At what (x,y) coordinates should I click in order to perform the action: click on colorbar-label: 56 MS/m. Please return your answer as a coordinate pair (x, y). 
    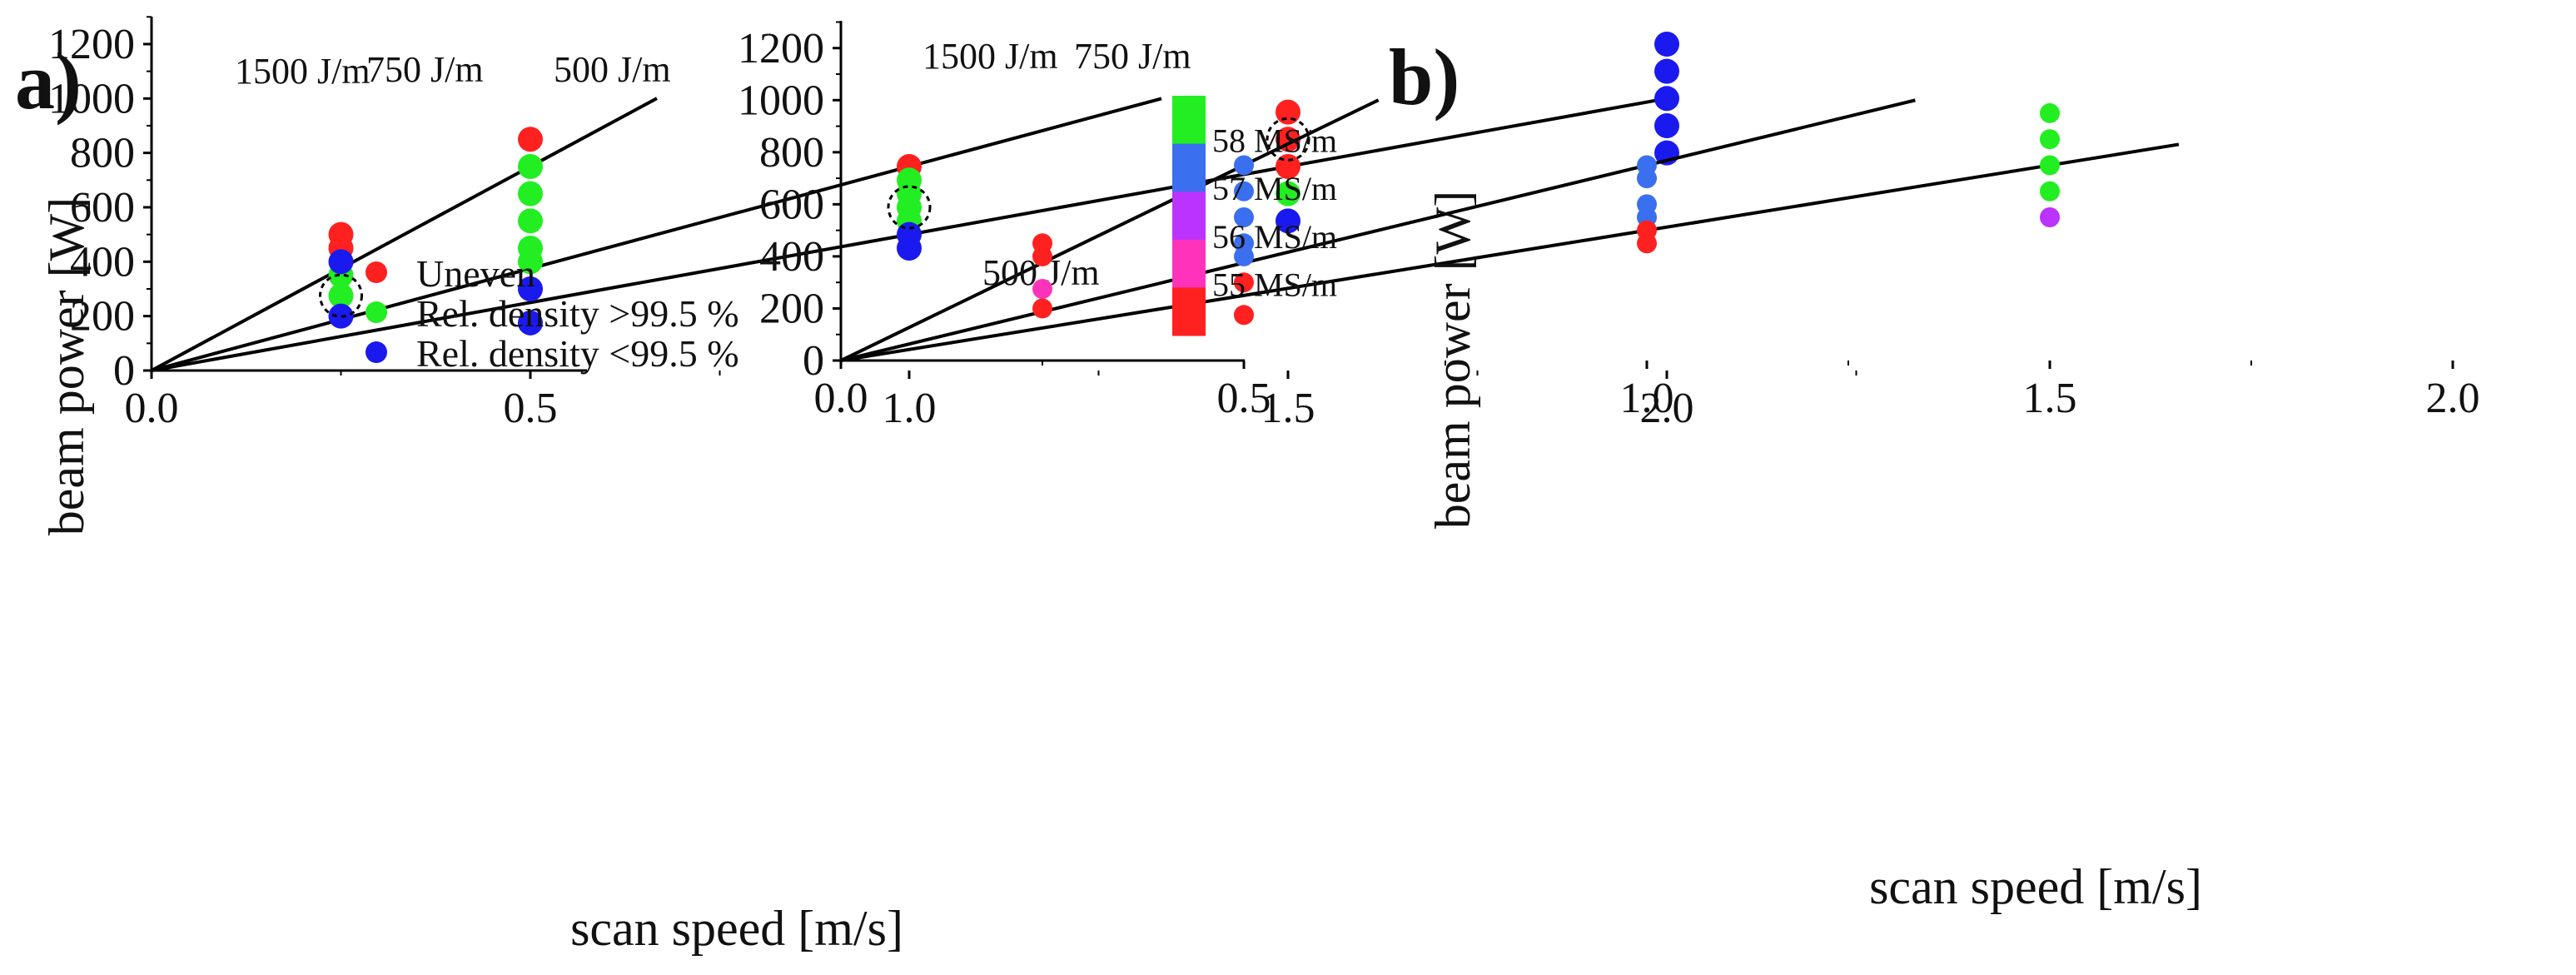
    Looking at the image, I should click on (1274, 237).